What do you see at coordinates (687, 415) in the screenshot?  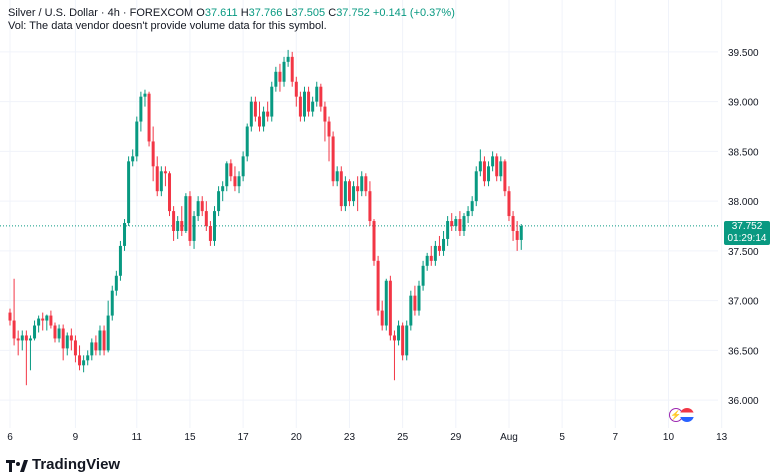 I see `us-flag-icon` at bounding box center [687, 415].